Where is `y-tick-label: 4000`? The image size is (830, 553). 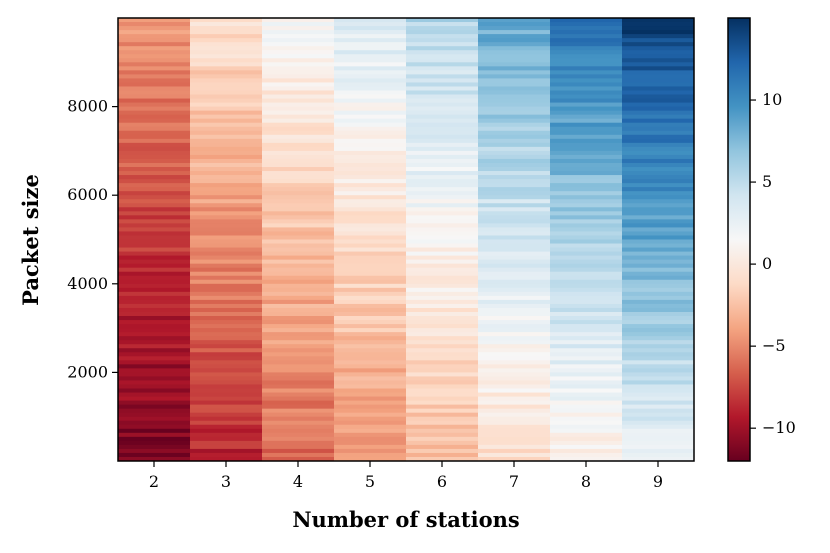 y-tick-label: 4000 is located at coordinates (87, 283).